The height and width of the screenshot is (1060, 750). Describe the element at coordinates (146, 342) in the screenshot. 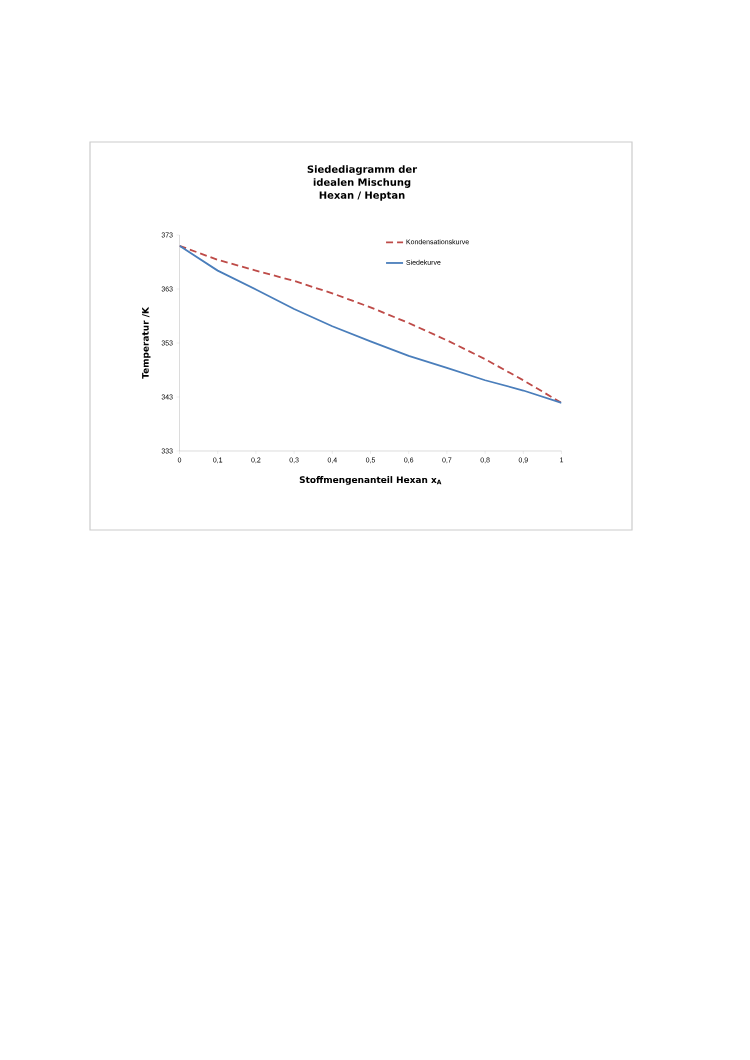

I see `y-axis-title: Temperatur /K` at that location.